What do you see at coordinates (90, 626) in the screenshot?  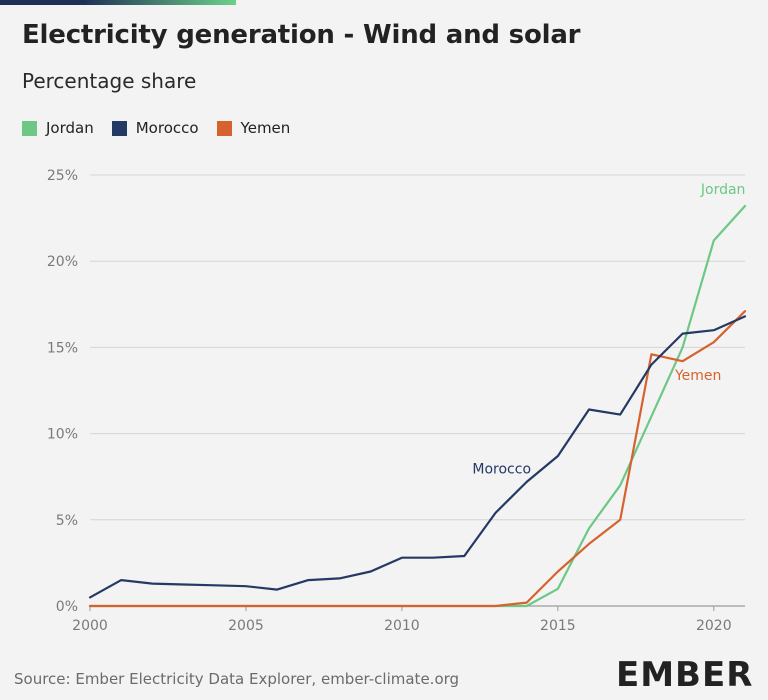 I see `x-tick-label: 2000` at bounding box center [90, 626].